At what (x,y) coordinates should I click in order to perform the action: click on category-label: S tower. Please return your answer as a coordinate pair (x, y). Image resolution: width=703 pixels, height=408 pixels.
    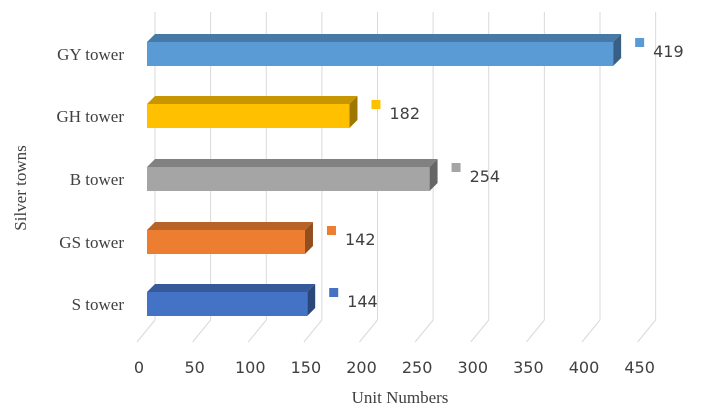
    Looking at the image, I should click on (98, 304).